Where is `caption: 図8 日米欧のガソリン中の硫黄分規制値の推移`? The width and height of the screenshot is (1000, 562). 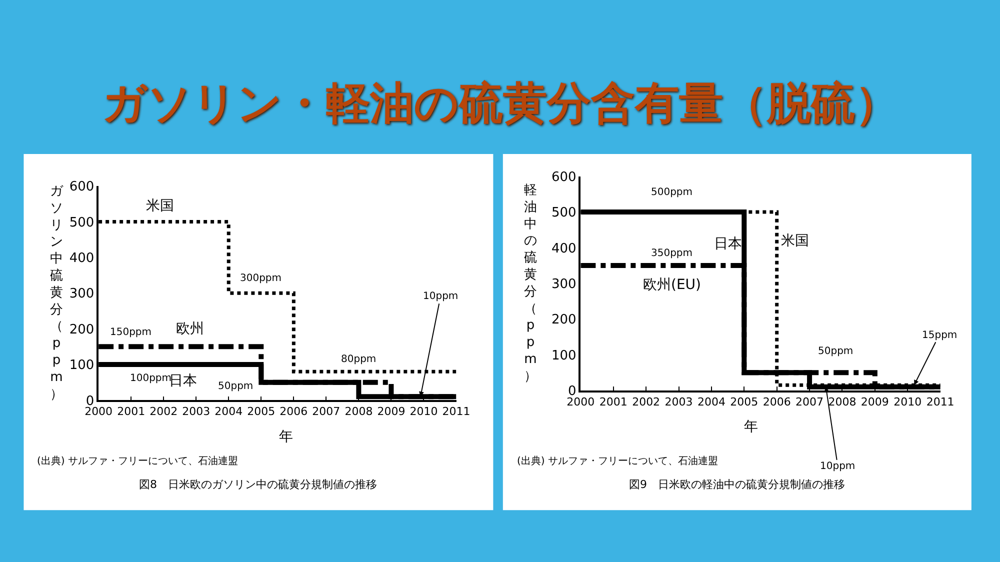 caption: 図8 日米欧のガソリン中の硫黄分規制値の推移 is located at coordinates (258, 484).